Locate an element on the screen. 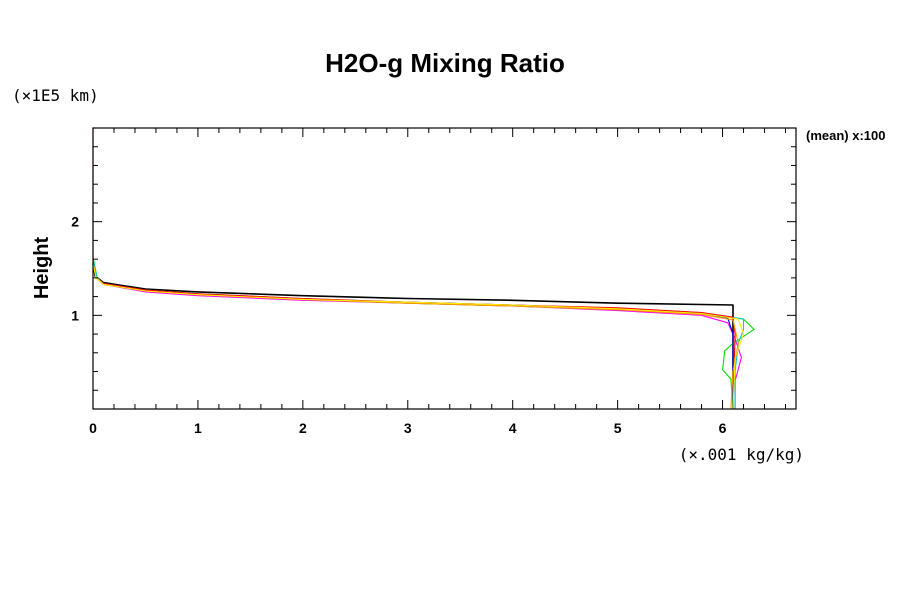 The width and height of the screenshot is (900, 600). x-tick-label: 2 is located at coordinates (303, 428).